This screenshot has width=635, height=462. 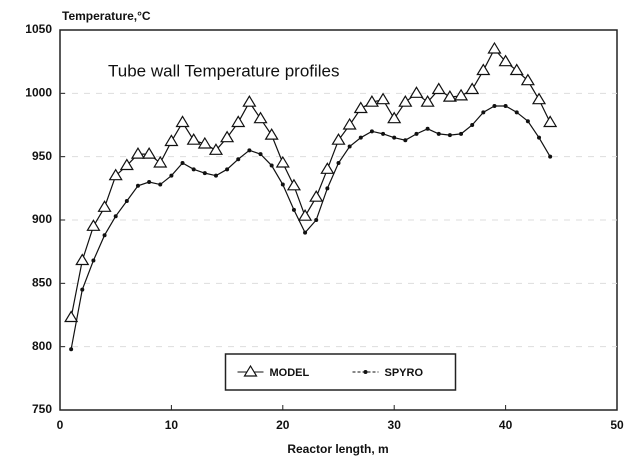 I want to click on x-tick-label: 10, so click(x=172, y=425).